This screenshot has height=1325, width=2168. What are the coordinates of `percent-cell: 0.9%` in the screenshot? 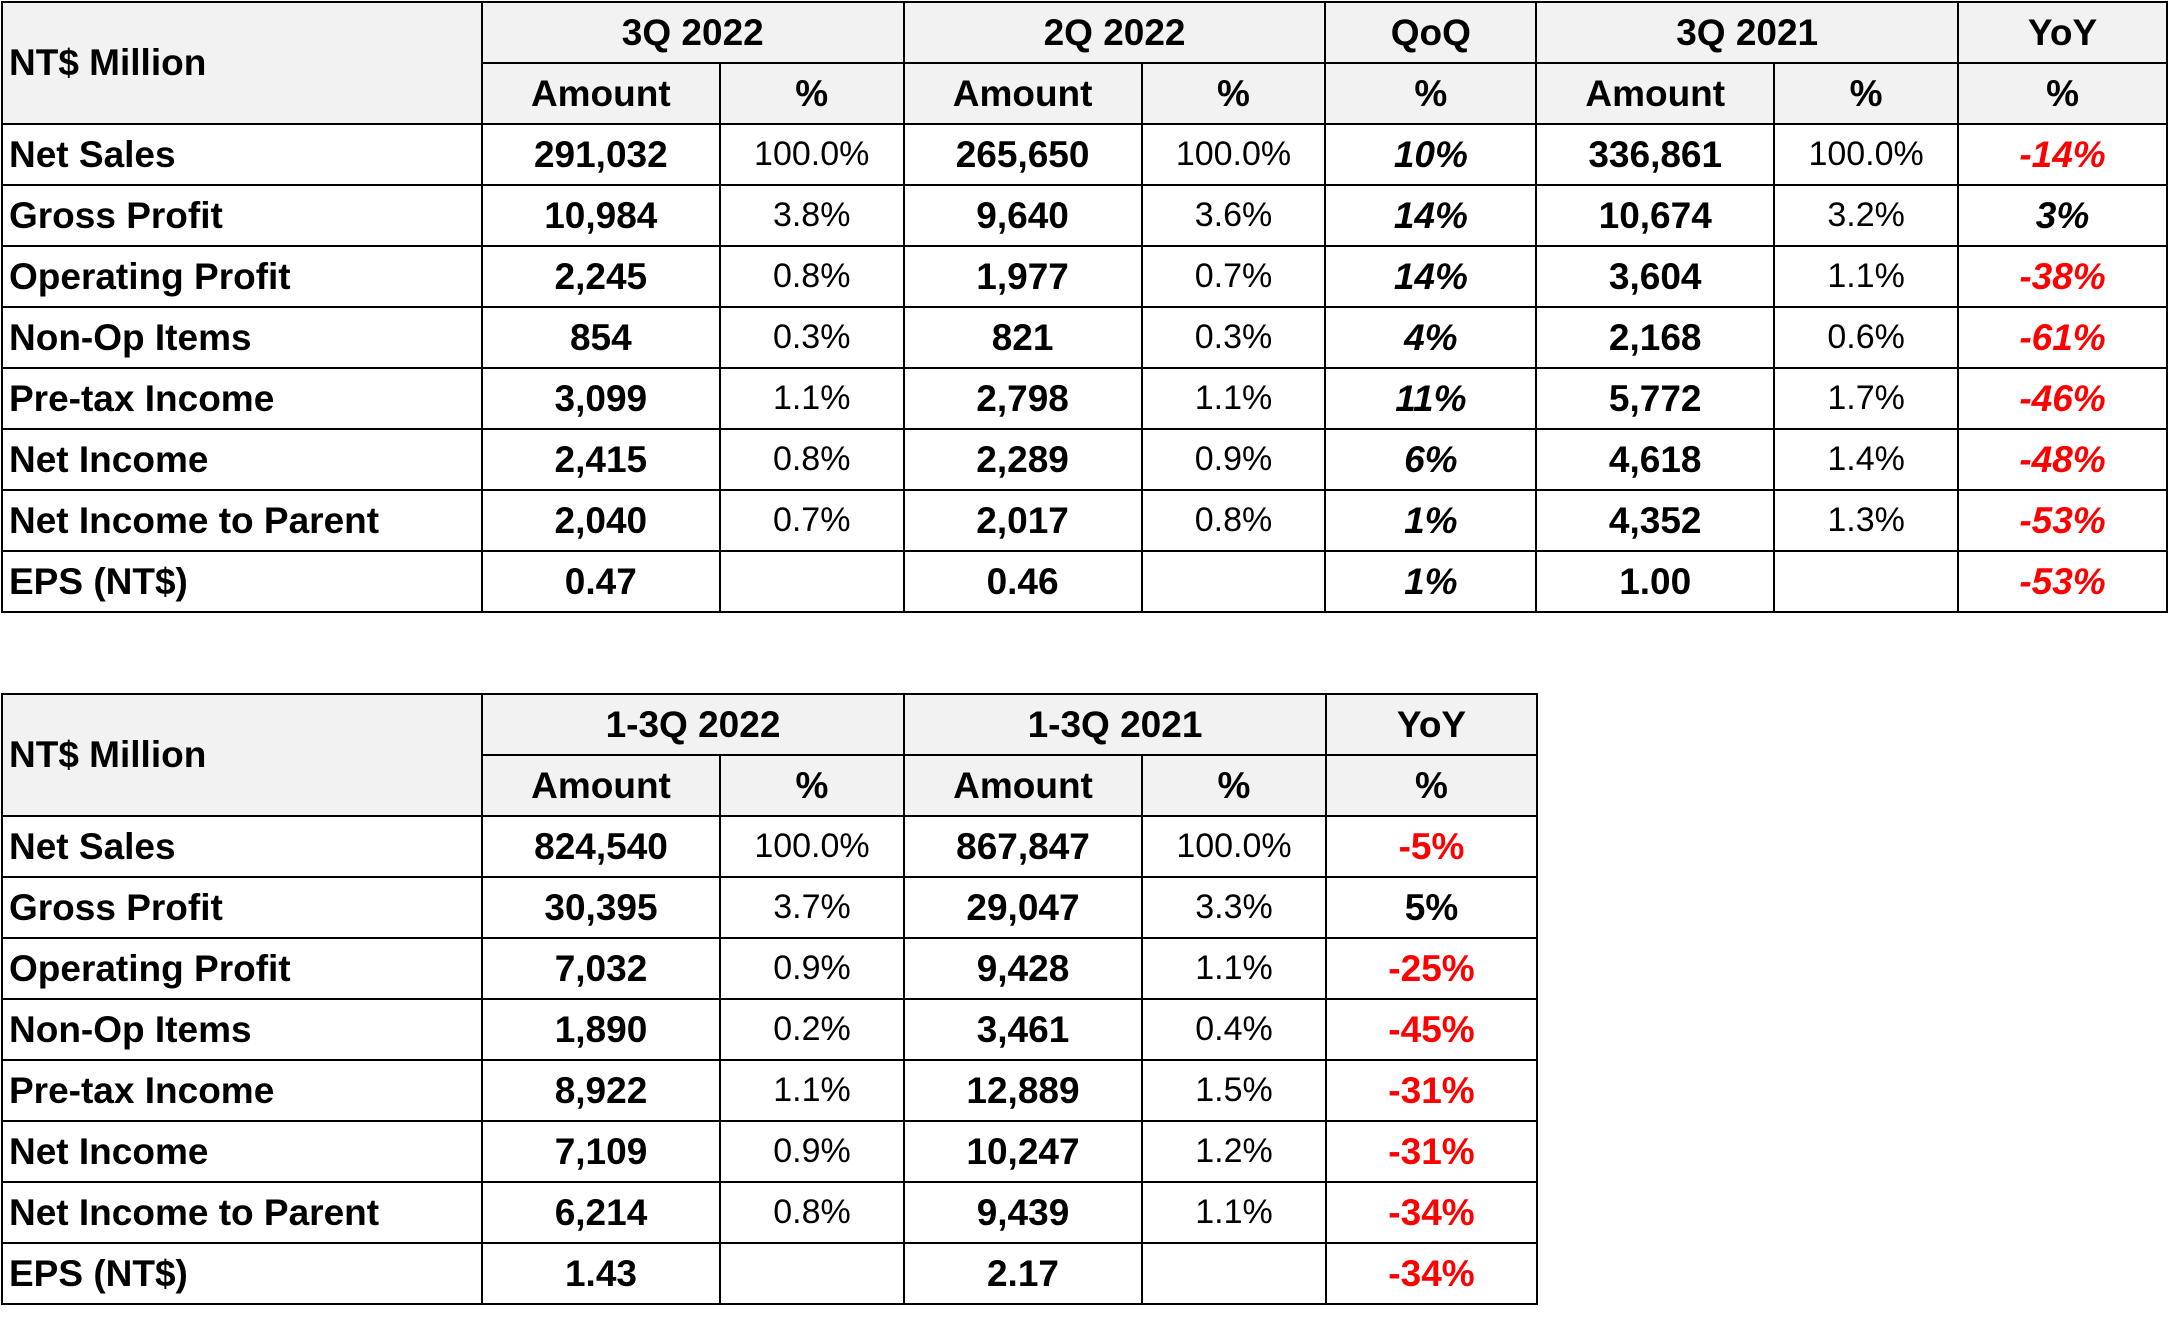 It's located at (1233, 459).